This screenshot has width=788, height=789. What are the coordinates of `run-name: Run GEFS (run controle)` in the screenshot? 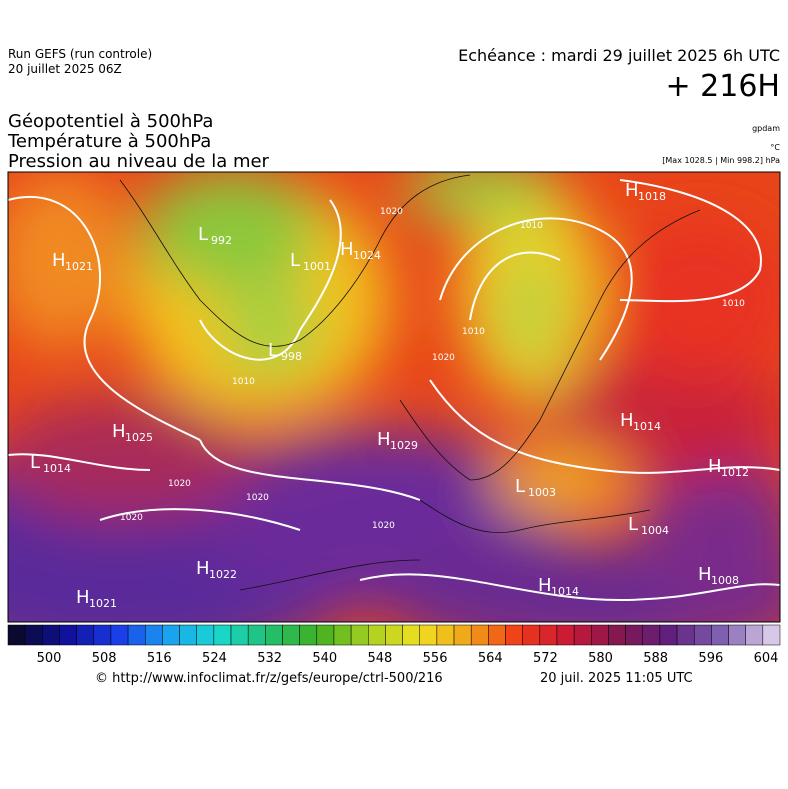 It's located at (80, 54).